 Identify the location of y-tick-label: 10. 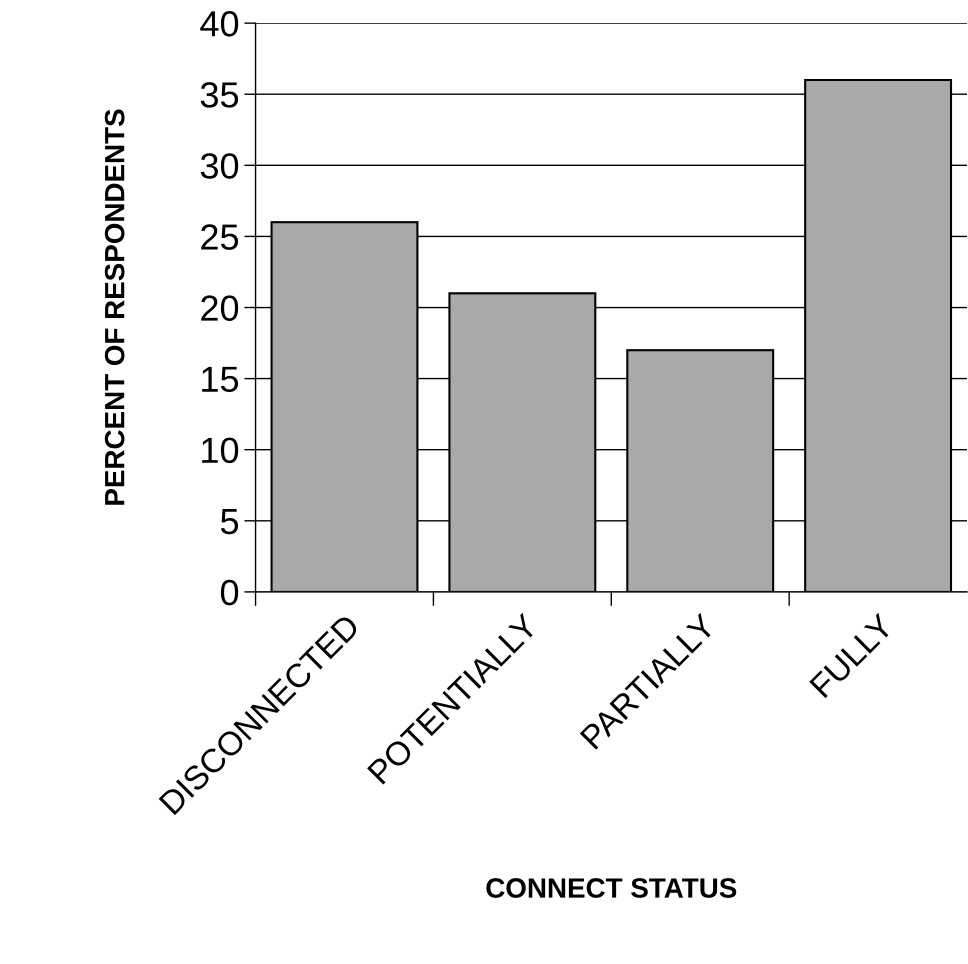
(220, 451).